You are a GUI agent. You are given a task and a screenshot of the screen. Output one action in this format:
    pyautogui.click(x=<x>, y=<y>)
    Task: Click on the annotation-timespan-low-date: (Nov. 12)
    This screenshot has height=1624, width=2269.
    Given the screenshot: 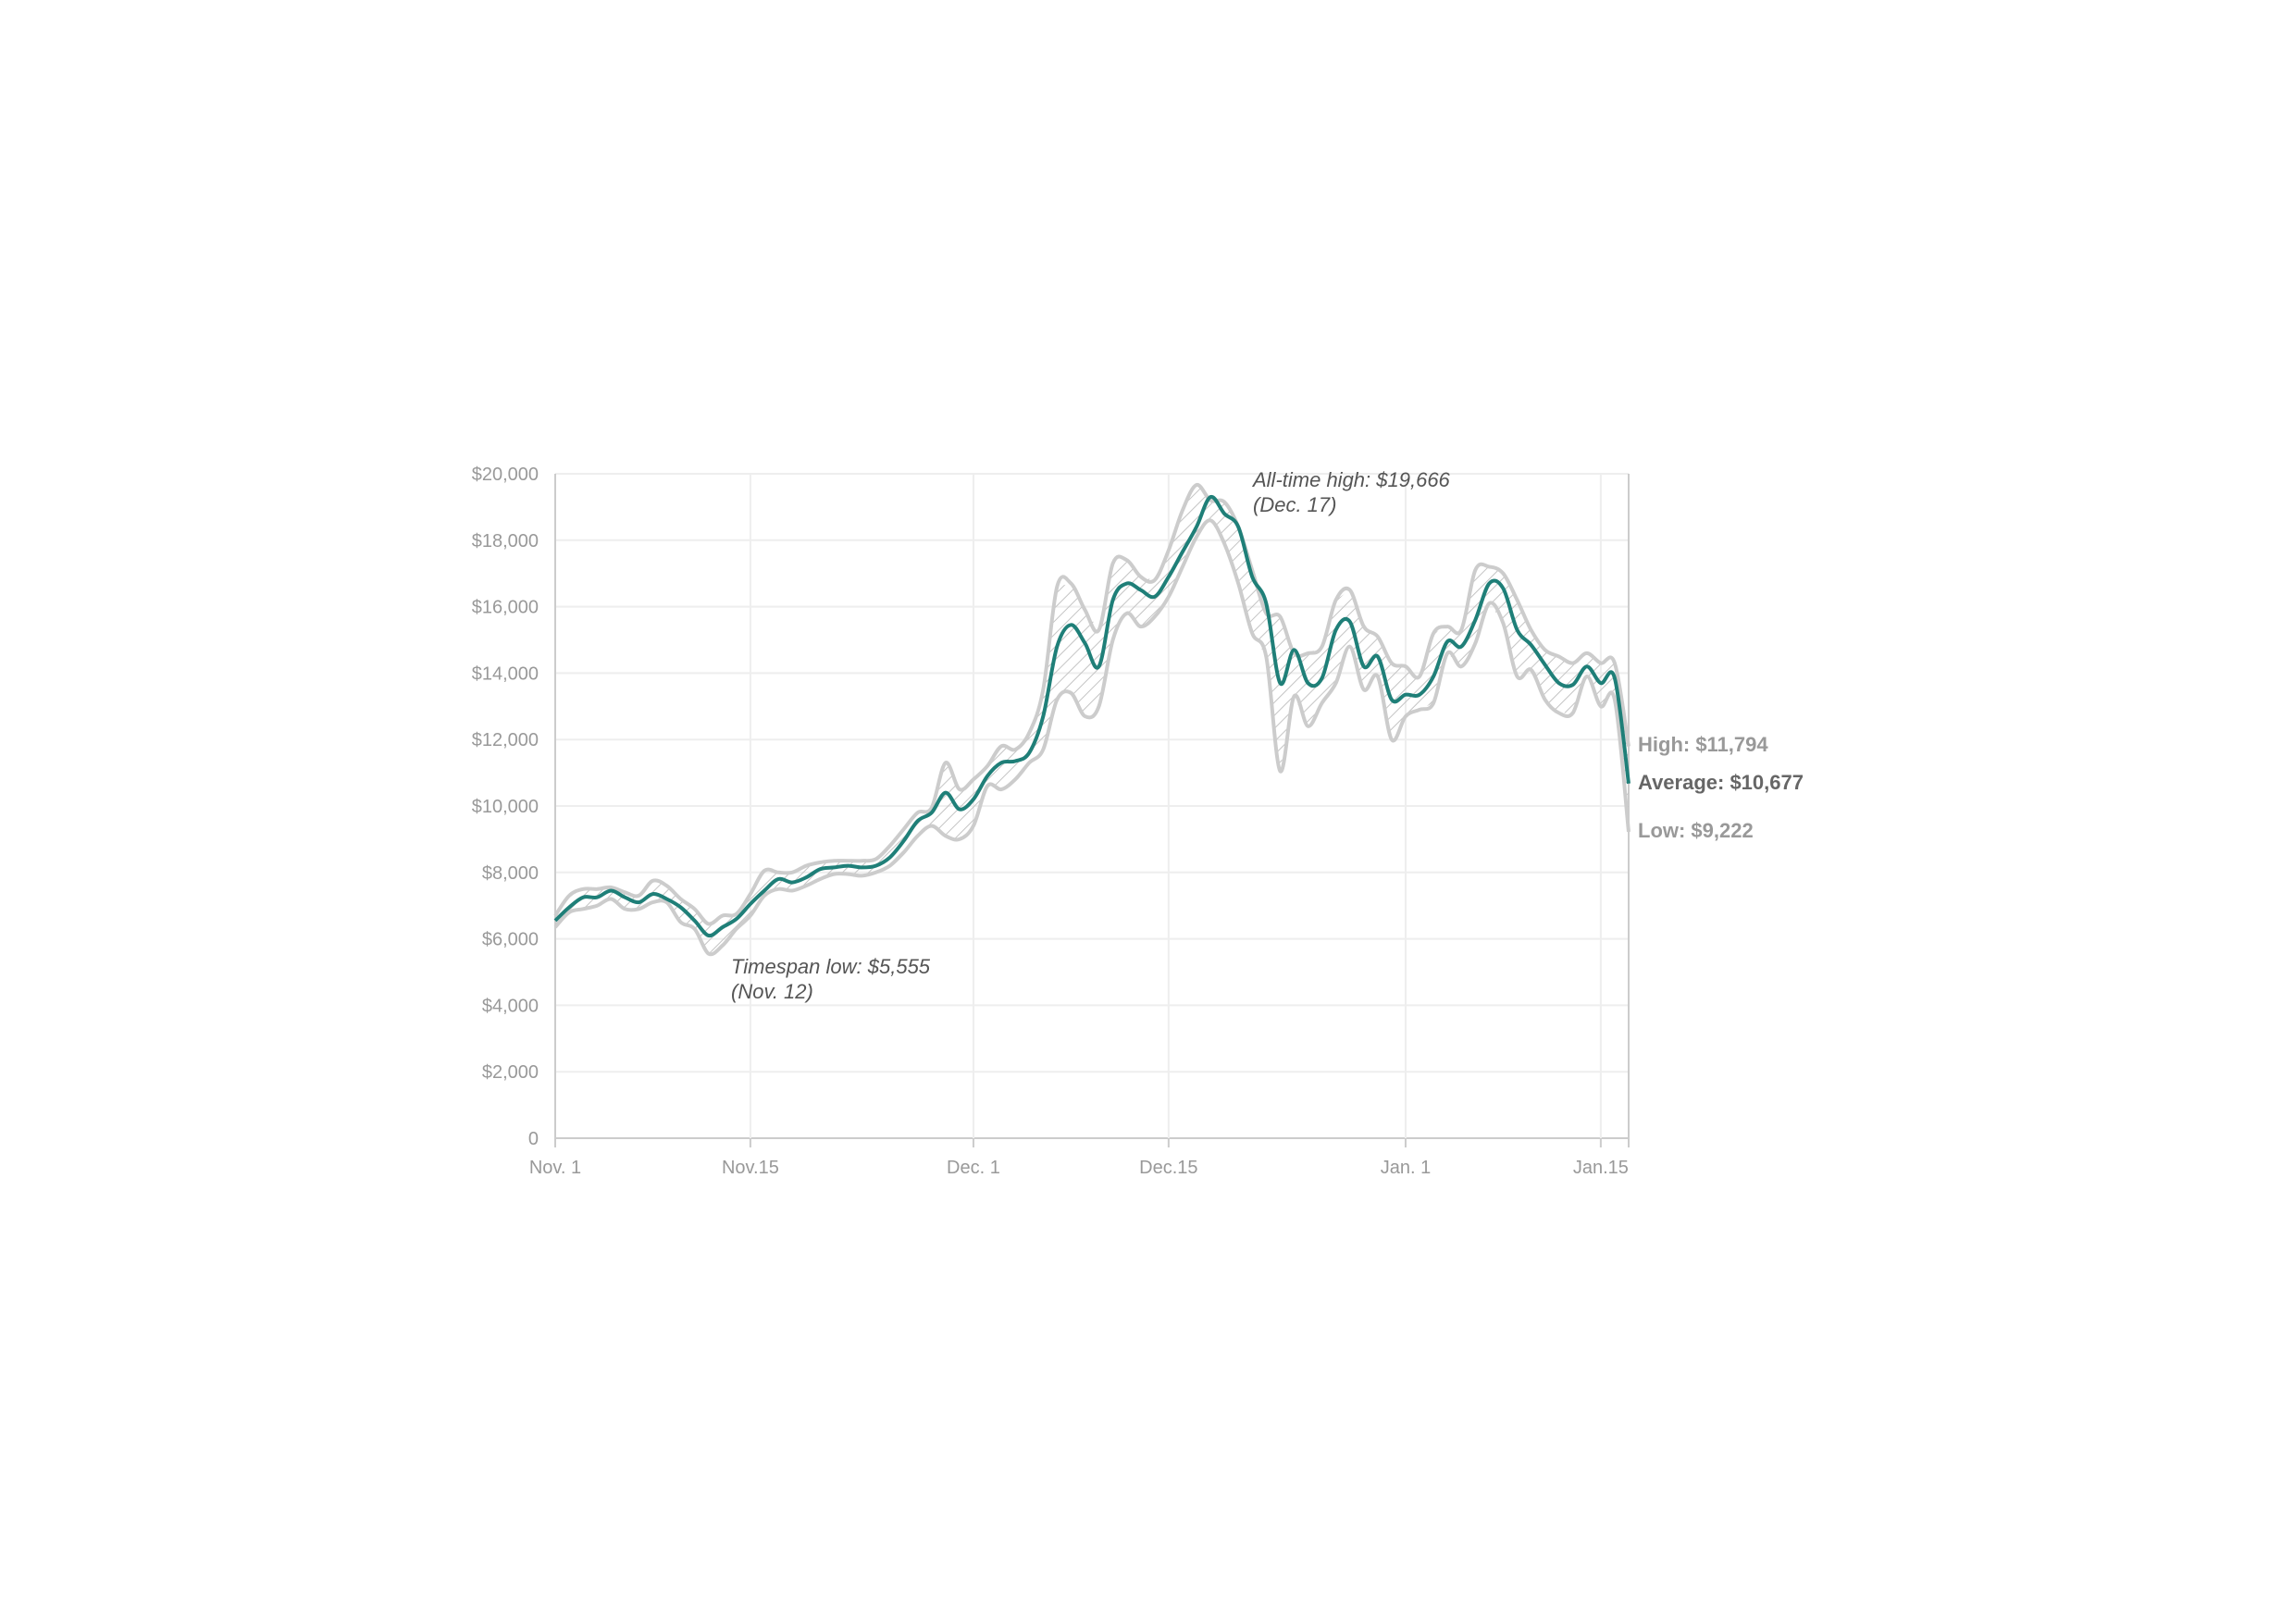 What is the action you would take?
    pyautogui.click(x=772, y=991)
    